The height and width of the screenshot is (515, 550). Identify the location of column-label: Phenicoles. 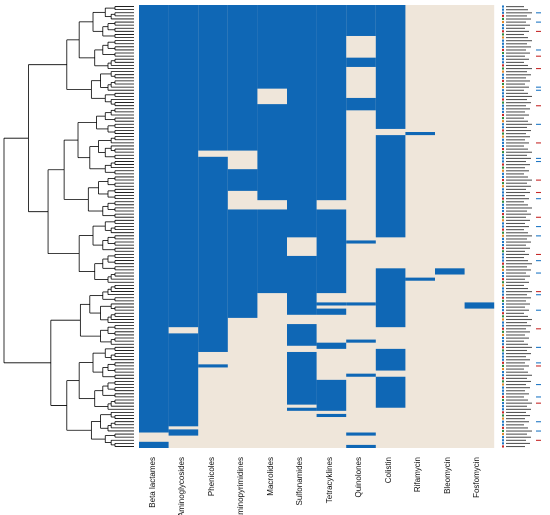
(211, 476).